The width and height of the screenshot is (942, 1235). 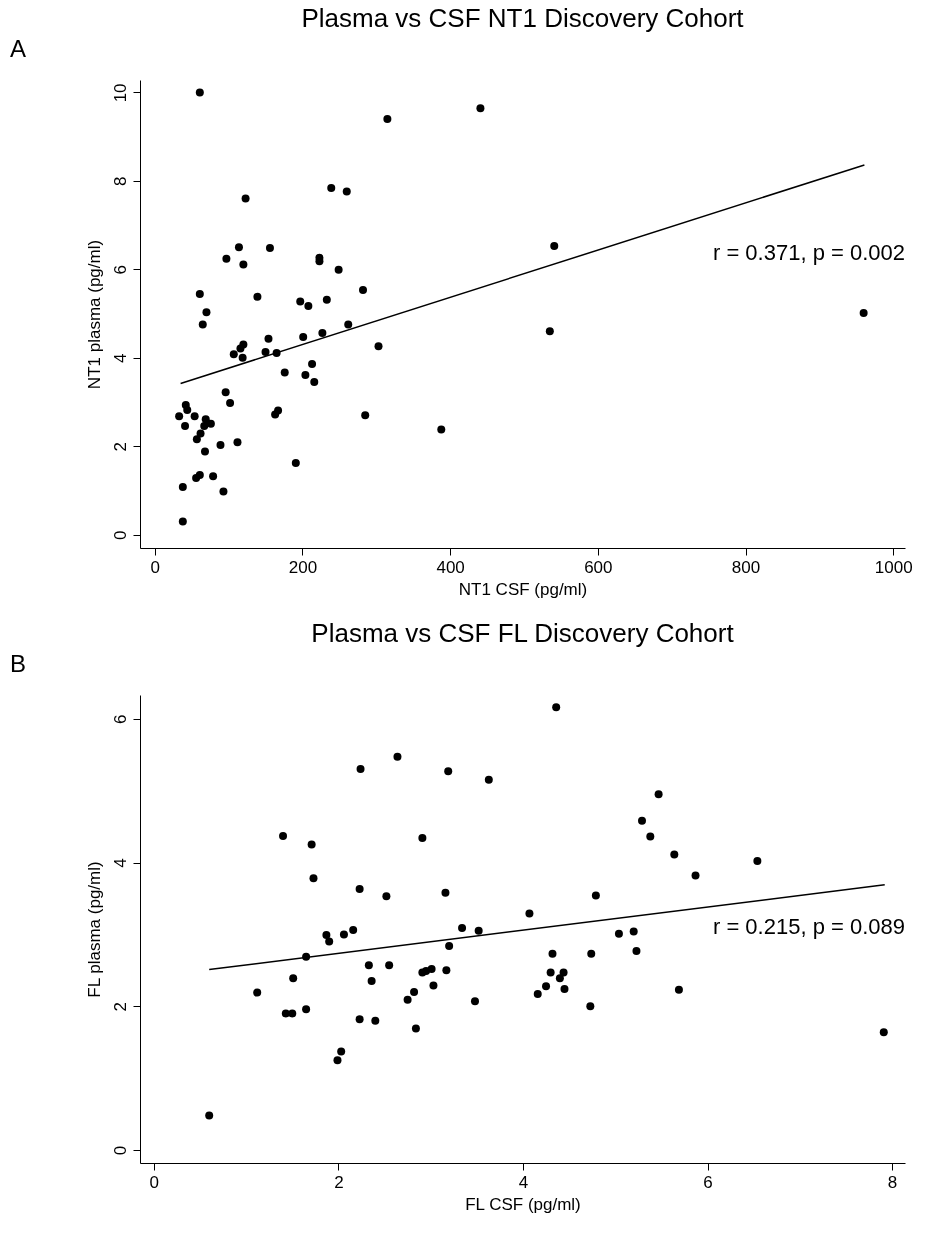 I want to click on x-tick-label: 200, so click(x=303, y=567).